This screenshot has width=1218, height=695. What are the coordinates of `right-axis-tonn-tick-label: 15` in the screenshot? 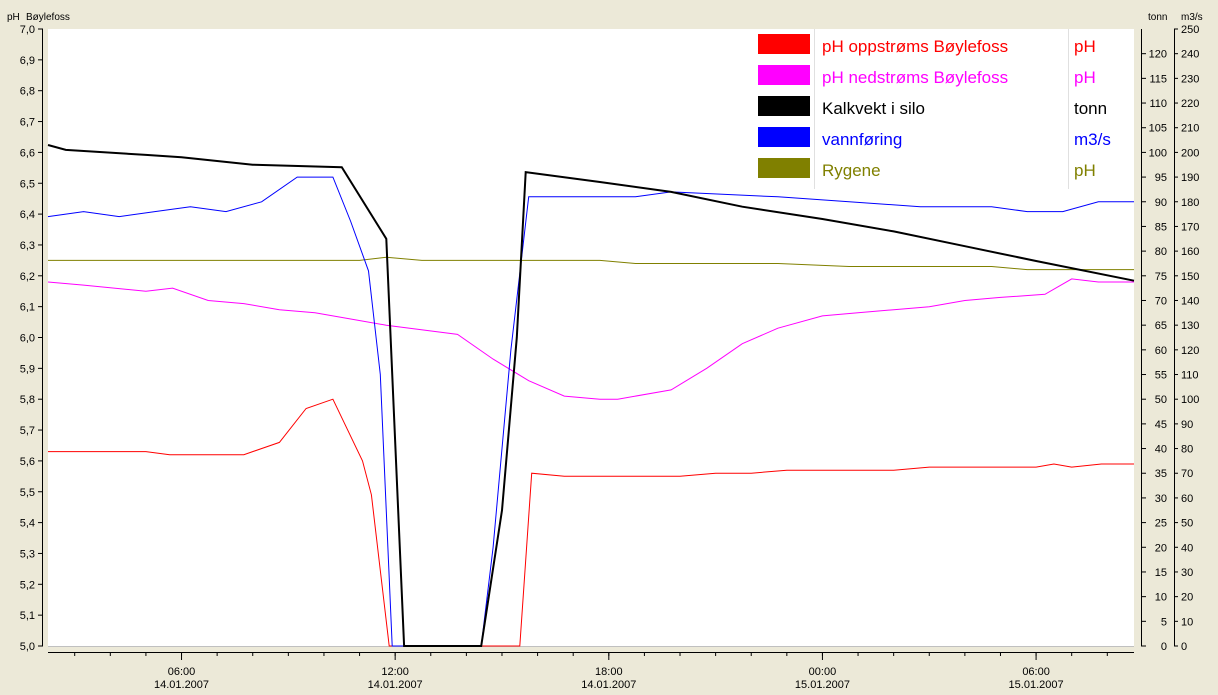 It's located at (1161, 573).